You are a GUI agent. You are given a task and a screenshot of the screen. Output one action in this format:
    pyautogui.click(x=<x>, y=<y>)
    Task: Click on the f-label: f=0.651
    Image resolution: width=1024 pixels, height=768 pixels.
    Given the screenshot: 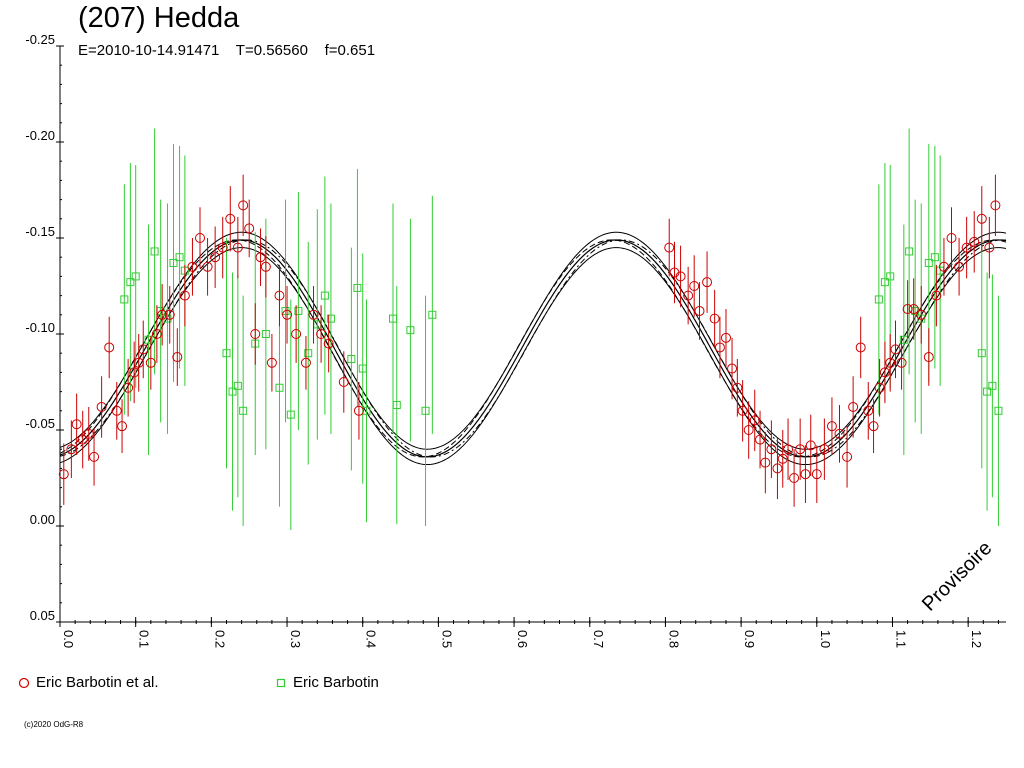 What is the action you would take?
    pyautogui.click(x=350, y=50)
    